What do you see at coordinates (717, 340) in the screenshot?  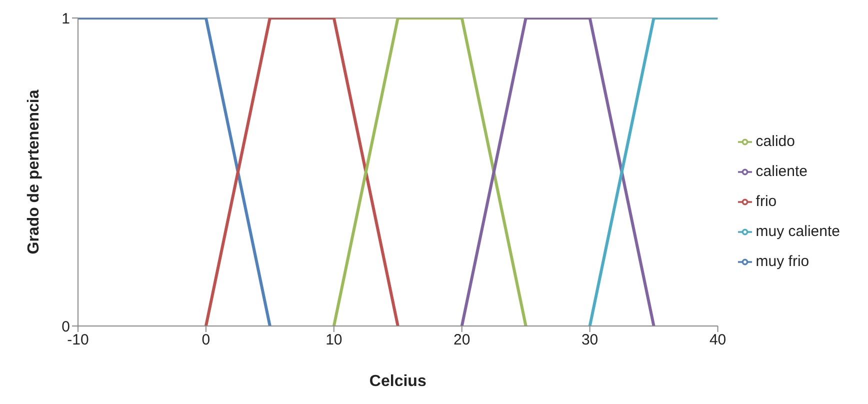 I see `x-tick-label: 40` at bounding box center [717, 340].